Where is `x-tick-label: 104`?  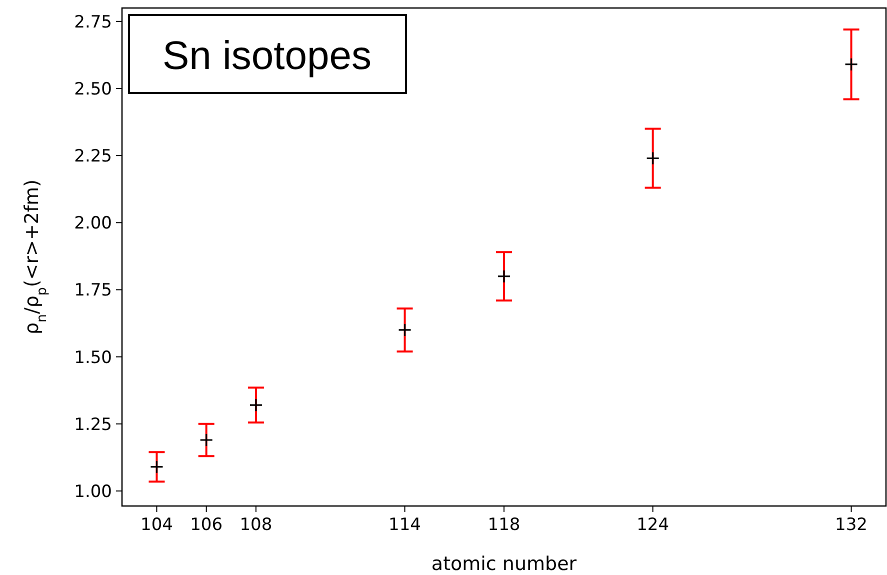 x-tick-label: 104 is located at coordinates (156, 525).